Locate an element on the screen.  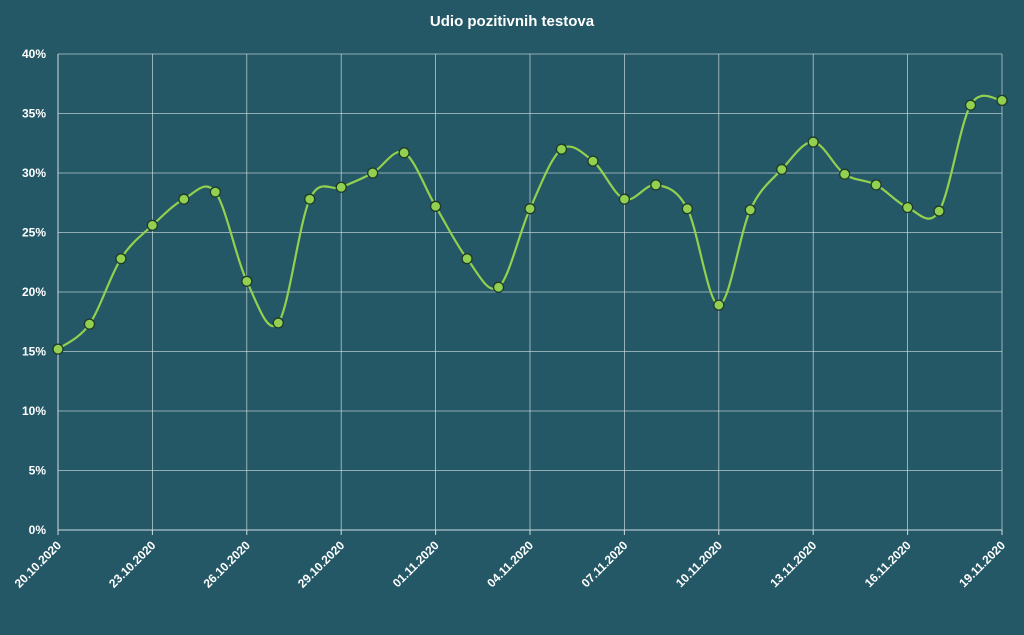
y-tick-label: 15% is located at coordinates (34, 352).